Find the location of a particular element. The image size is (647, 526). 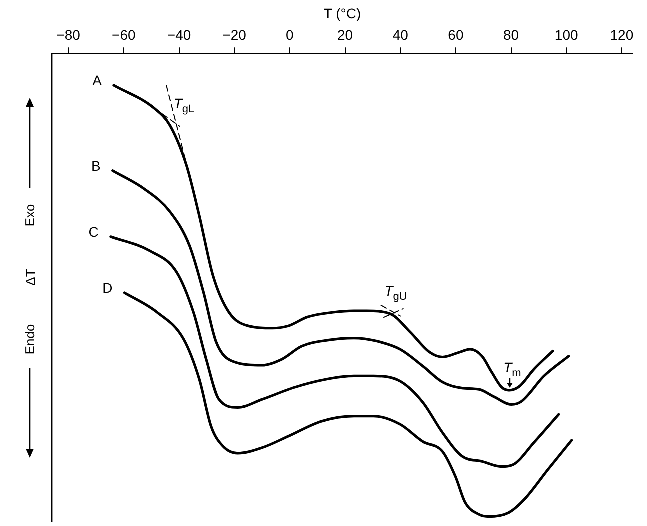

x-tick-label: 0 is located at coordinates (290, 35).